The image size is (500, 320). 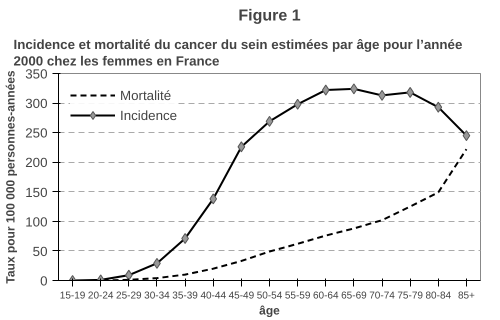 What do you see at coordinates (36, 192) in the screenshot?
I see `y-tick-label: 150` at bounding box center [36, 192].